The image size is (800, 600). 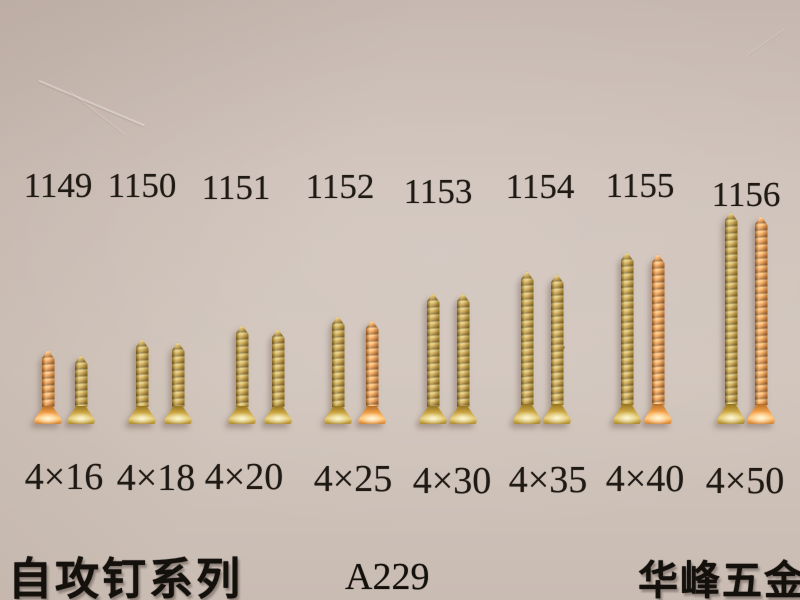 What do you see at coordinates (645, 479) in the screenshot?
I see `product-size-label: 4×40` at bounding box center [645, 479].